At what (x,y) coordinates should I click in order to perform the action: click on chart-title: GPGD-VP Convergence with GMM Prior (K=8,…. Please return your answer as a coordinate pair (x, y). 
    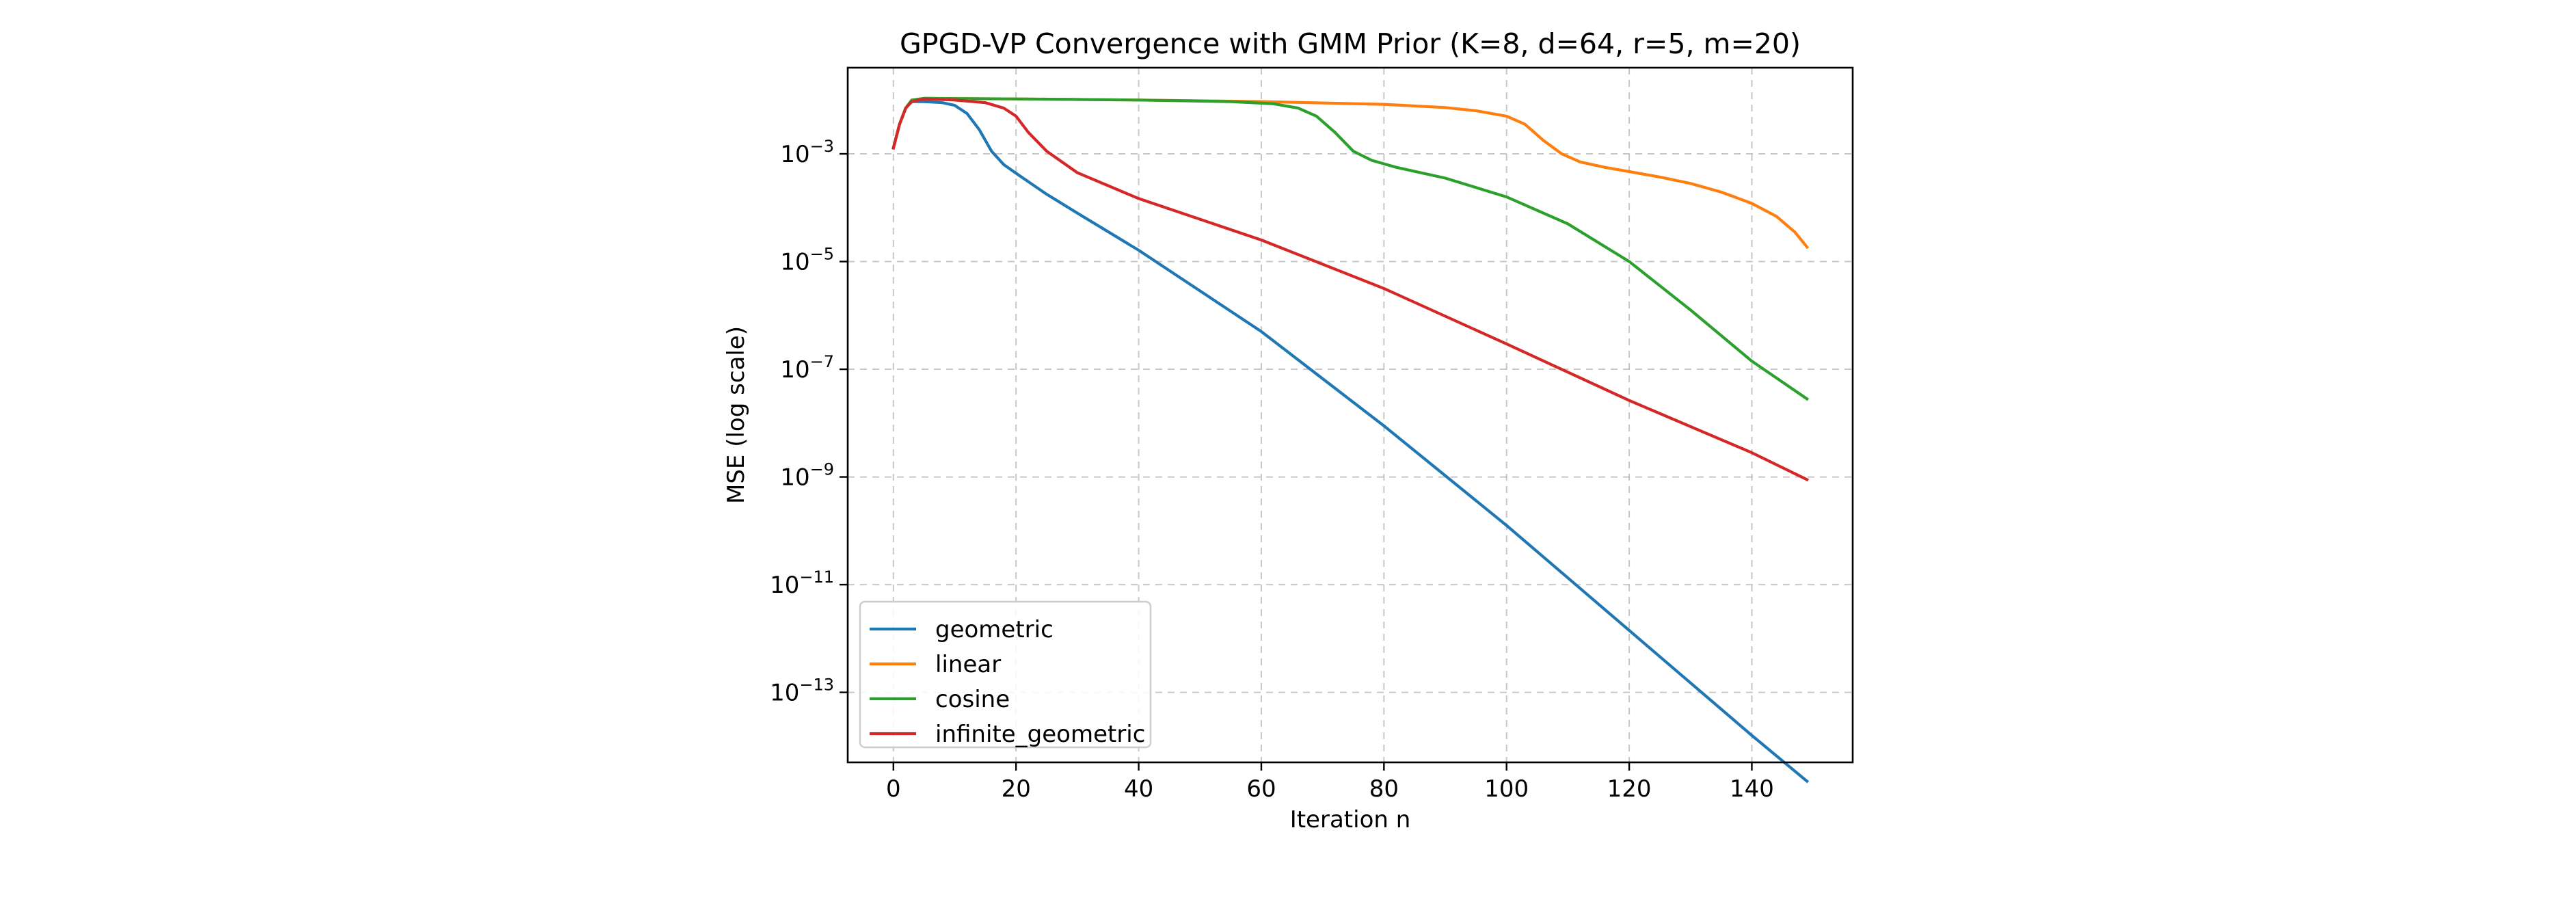
    Looking at the image, I should click on (1350, 43).